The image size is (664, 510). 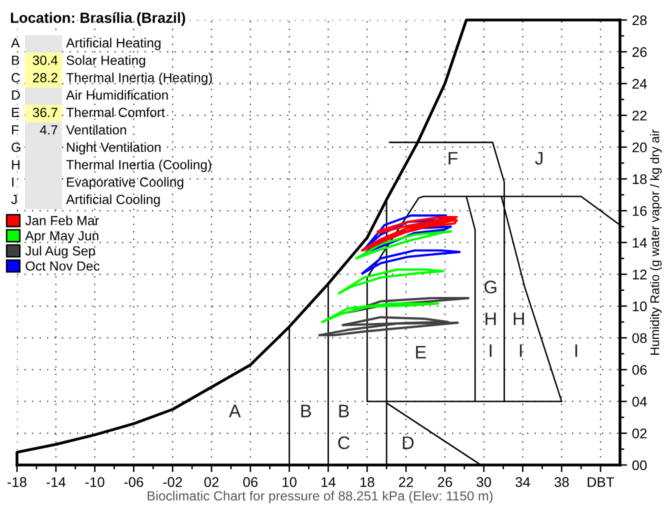 What do you see at coordinates (289, 482) in the screenshot?
I see `x-tick-label: 10` at bounding box center [289, 482].